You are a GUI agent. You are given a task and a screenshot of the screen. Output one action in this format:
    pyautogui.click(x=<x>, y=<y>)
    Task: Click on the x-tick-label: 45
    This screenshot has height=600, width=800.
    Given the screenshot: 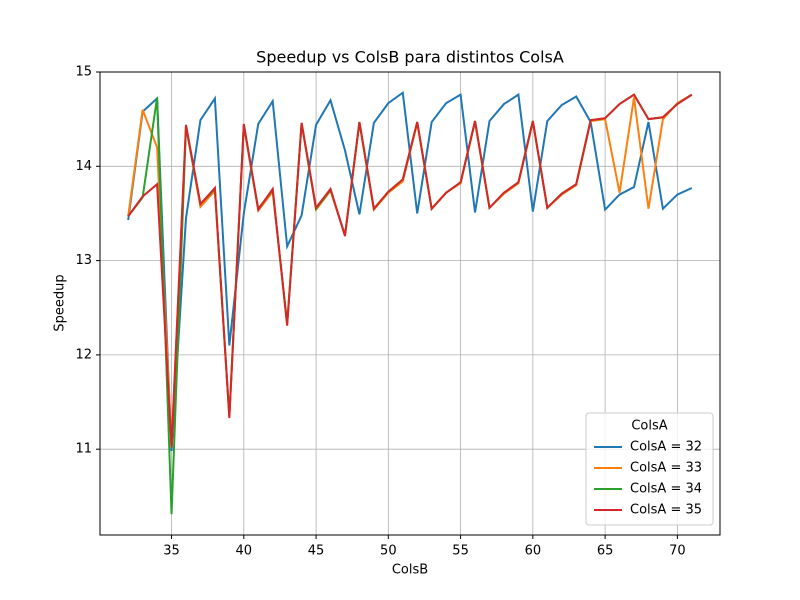 What is the action you would take?
    pyautogui.click(x=316, y=551)
    